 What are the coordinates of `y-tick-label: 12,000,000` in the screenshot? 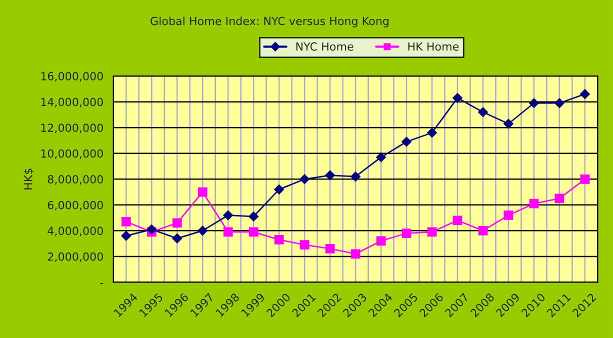 It's located at (72, 129).